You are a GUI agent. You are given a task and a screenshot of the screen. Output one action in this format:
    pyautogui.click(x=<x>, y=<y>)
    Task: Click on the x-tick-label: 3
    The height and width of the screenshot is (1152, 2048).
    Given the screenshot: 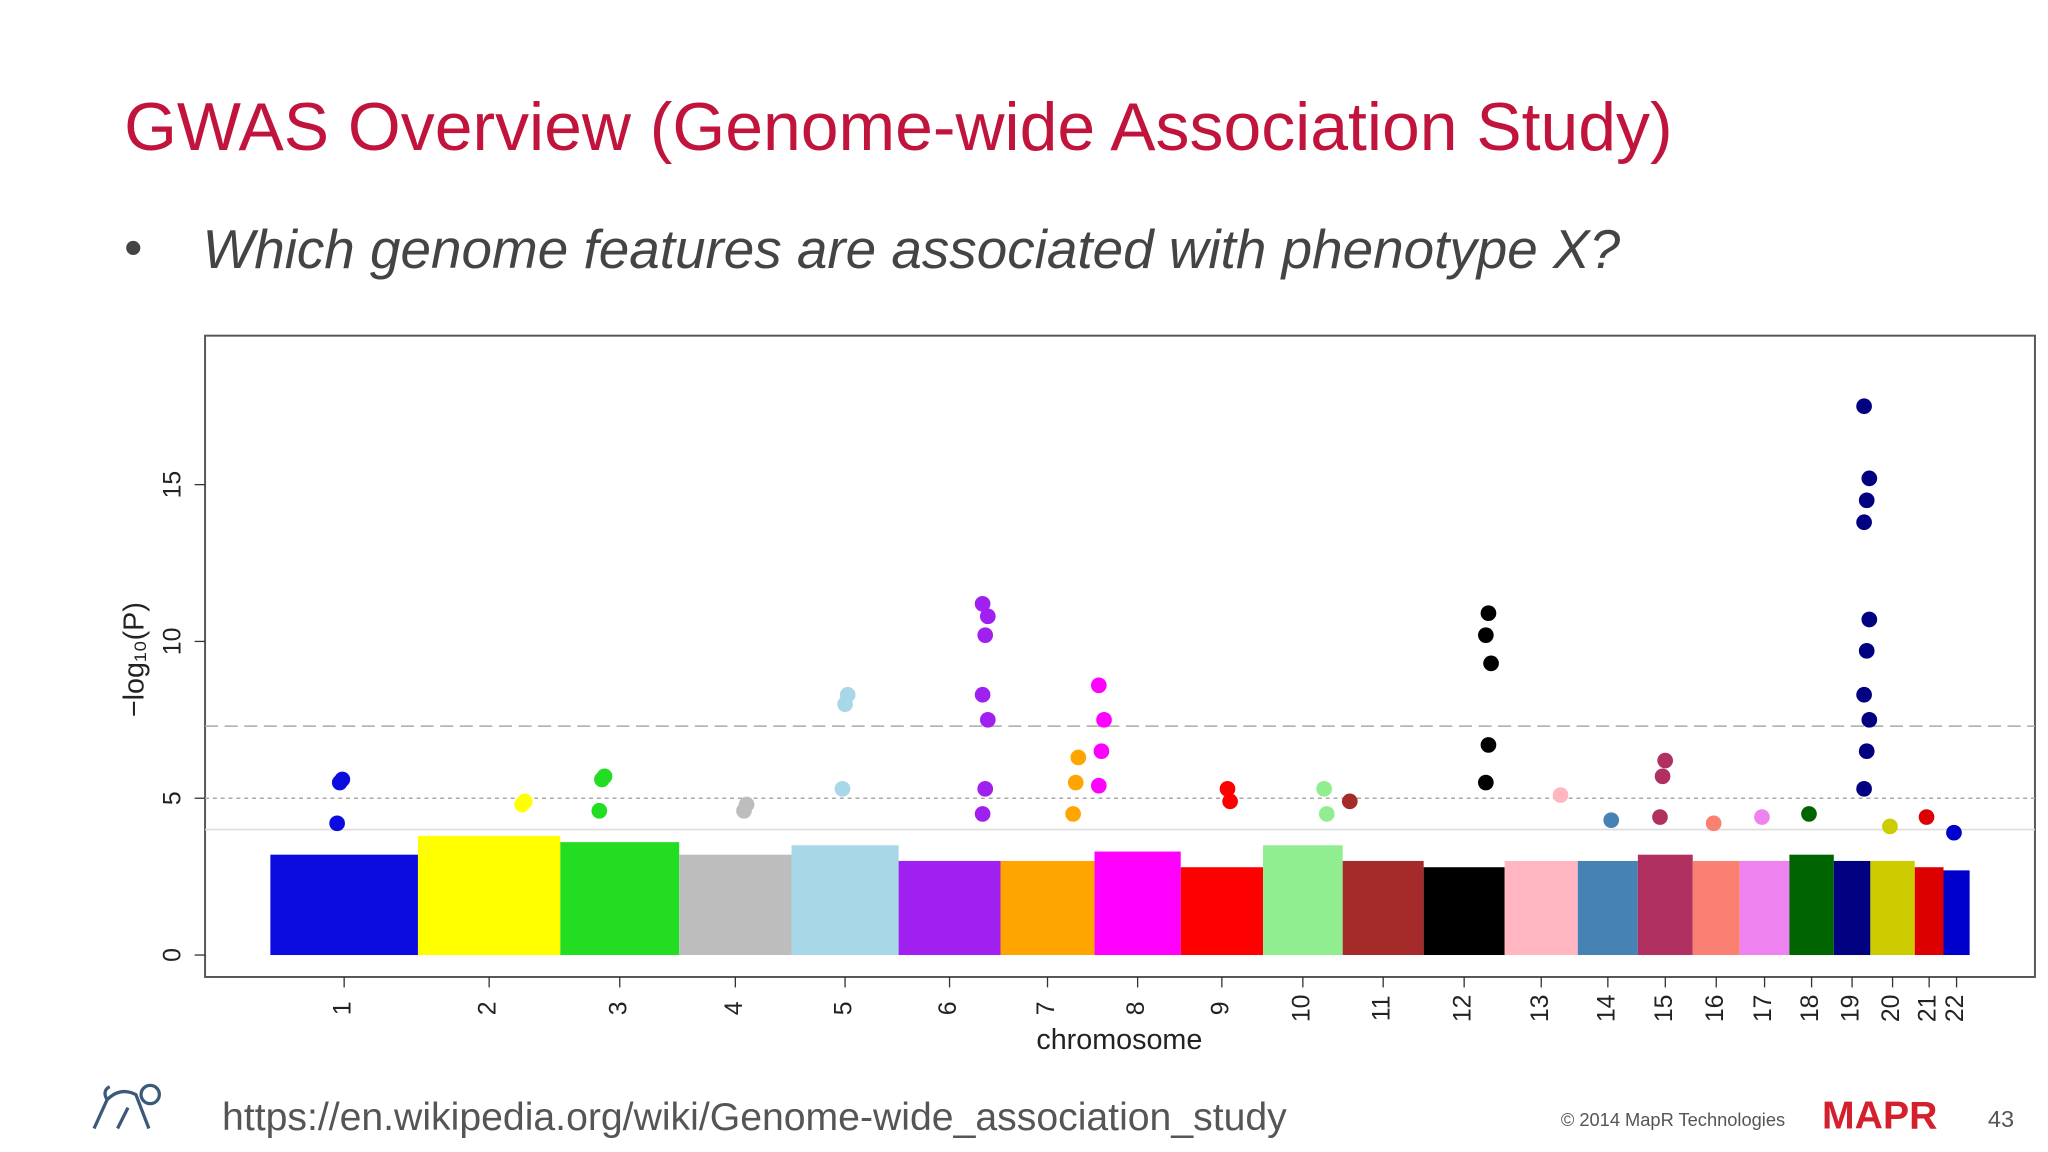 What is the action you would take?
    pyautogui.click(x=618, y=1008)
    